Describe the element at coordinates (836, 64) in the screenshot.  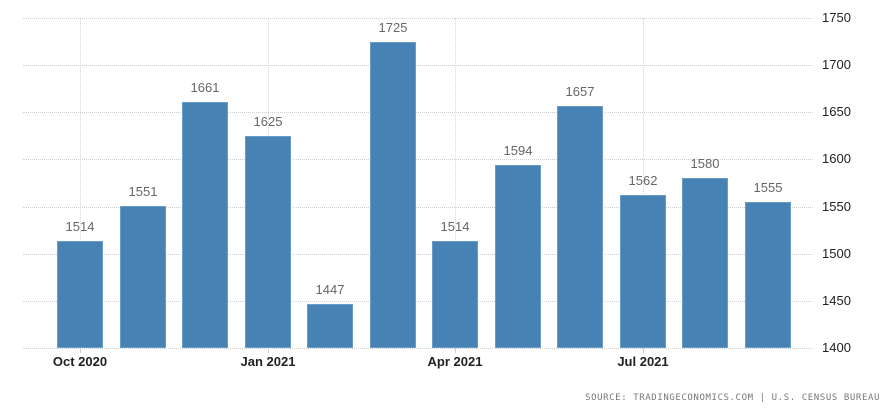
I see `y-tick-label: 1700` at that location.